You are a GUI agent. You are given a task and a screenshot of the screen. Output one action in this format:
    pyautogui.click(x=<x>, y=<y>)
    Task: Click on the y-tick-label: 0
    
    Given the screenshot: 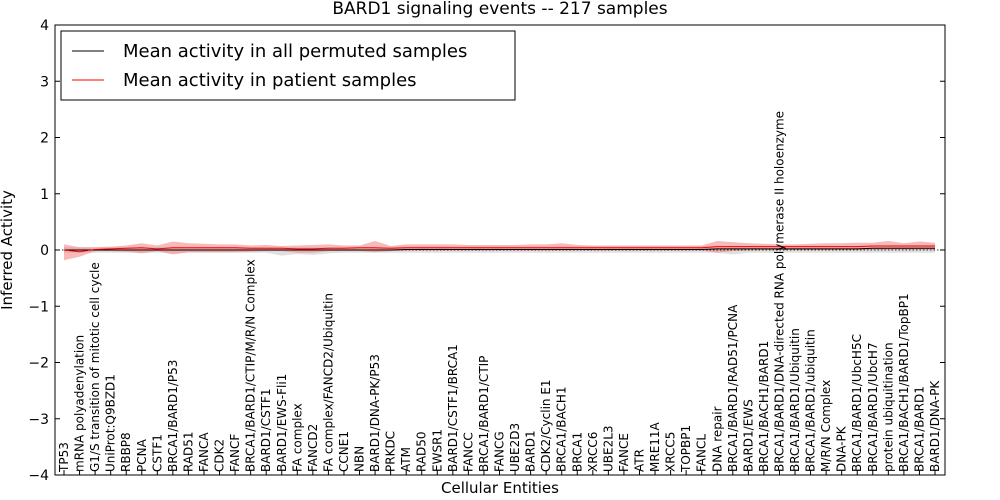 What is the action you would take?
    pyautogui.click(x=44, y=251)
    